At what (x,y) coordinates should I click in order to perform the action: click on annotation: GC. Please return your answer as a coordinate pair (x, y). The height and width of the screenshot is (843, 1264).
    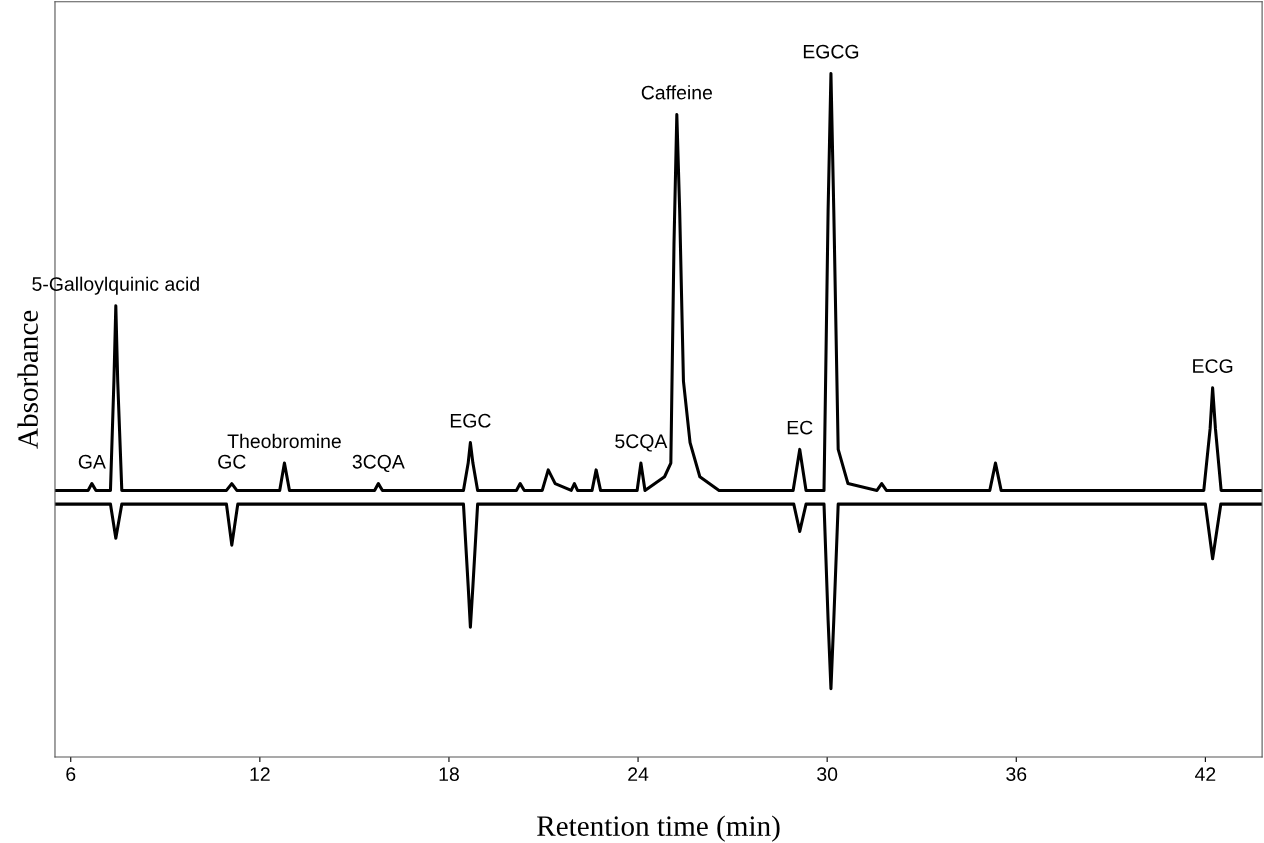
    Looking at the image, I should click on (232, 461).